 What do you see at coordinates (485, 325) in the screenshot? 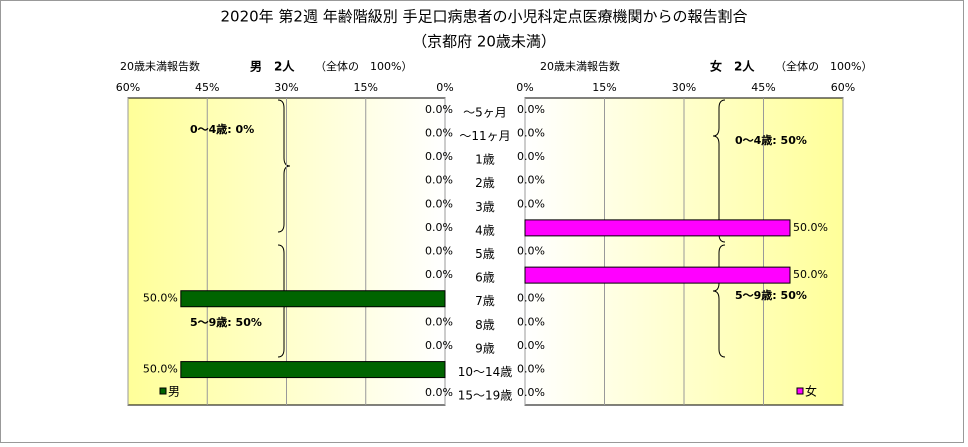
I see `category-label: 8歳` at bounding box center [485, 325].